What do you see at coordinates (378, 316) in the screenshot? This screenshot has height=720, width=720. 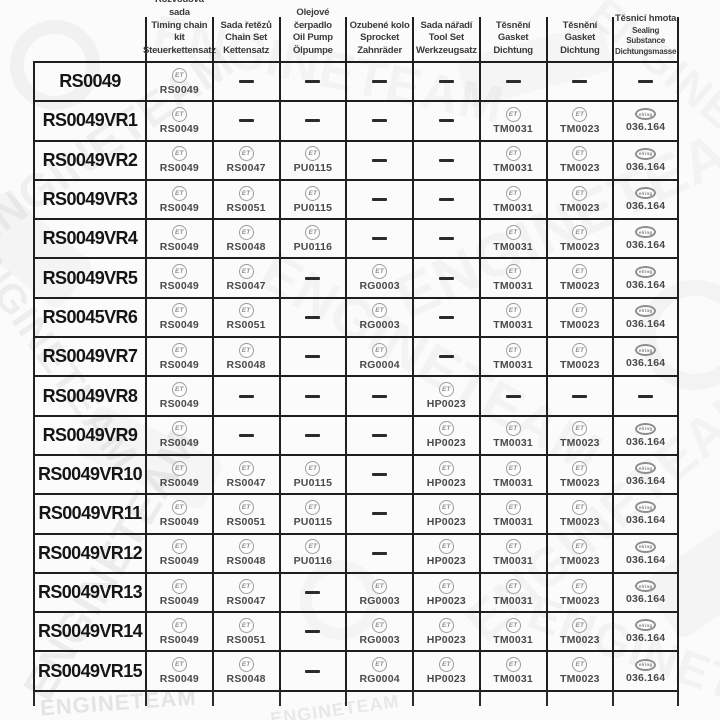 I see `part-cell: ET RG0003` at bounding box center [378, 316].